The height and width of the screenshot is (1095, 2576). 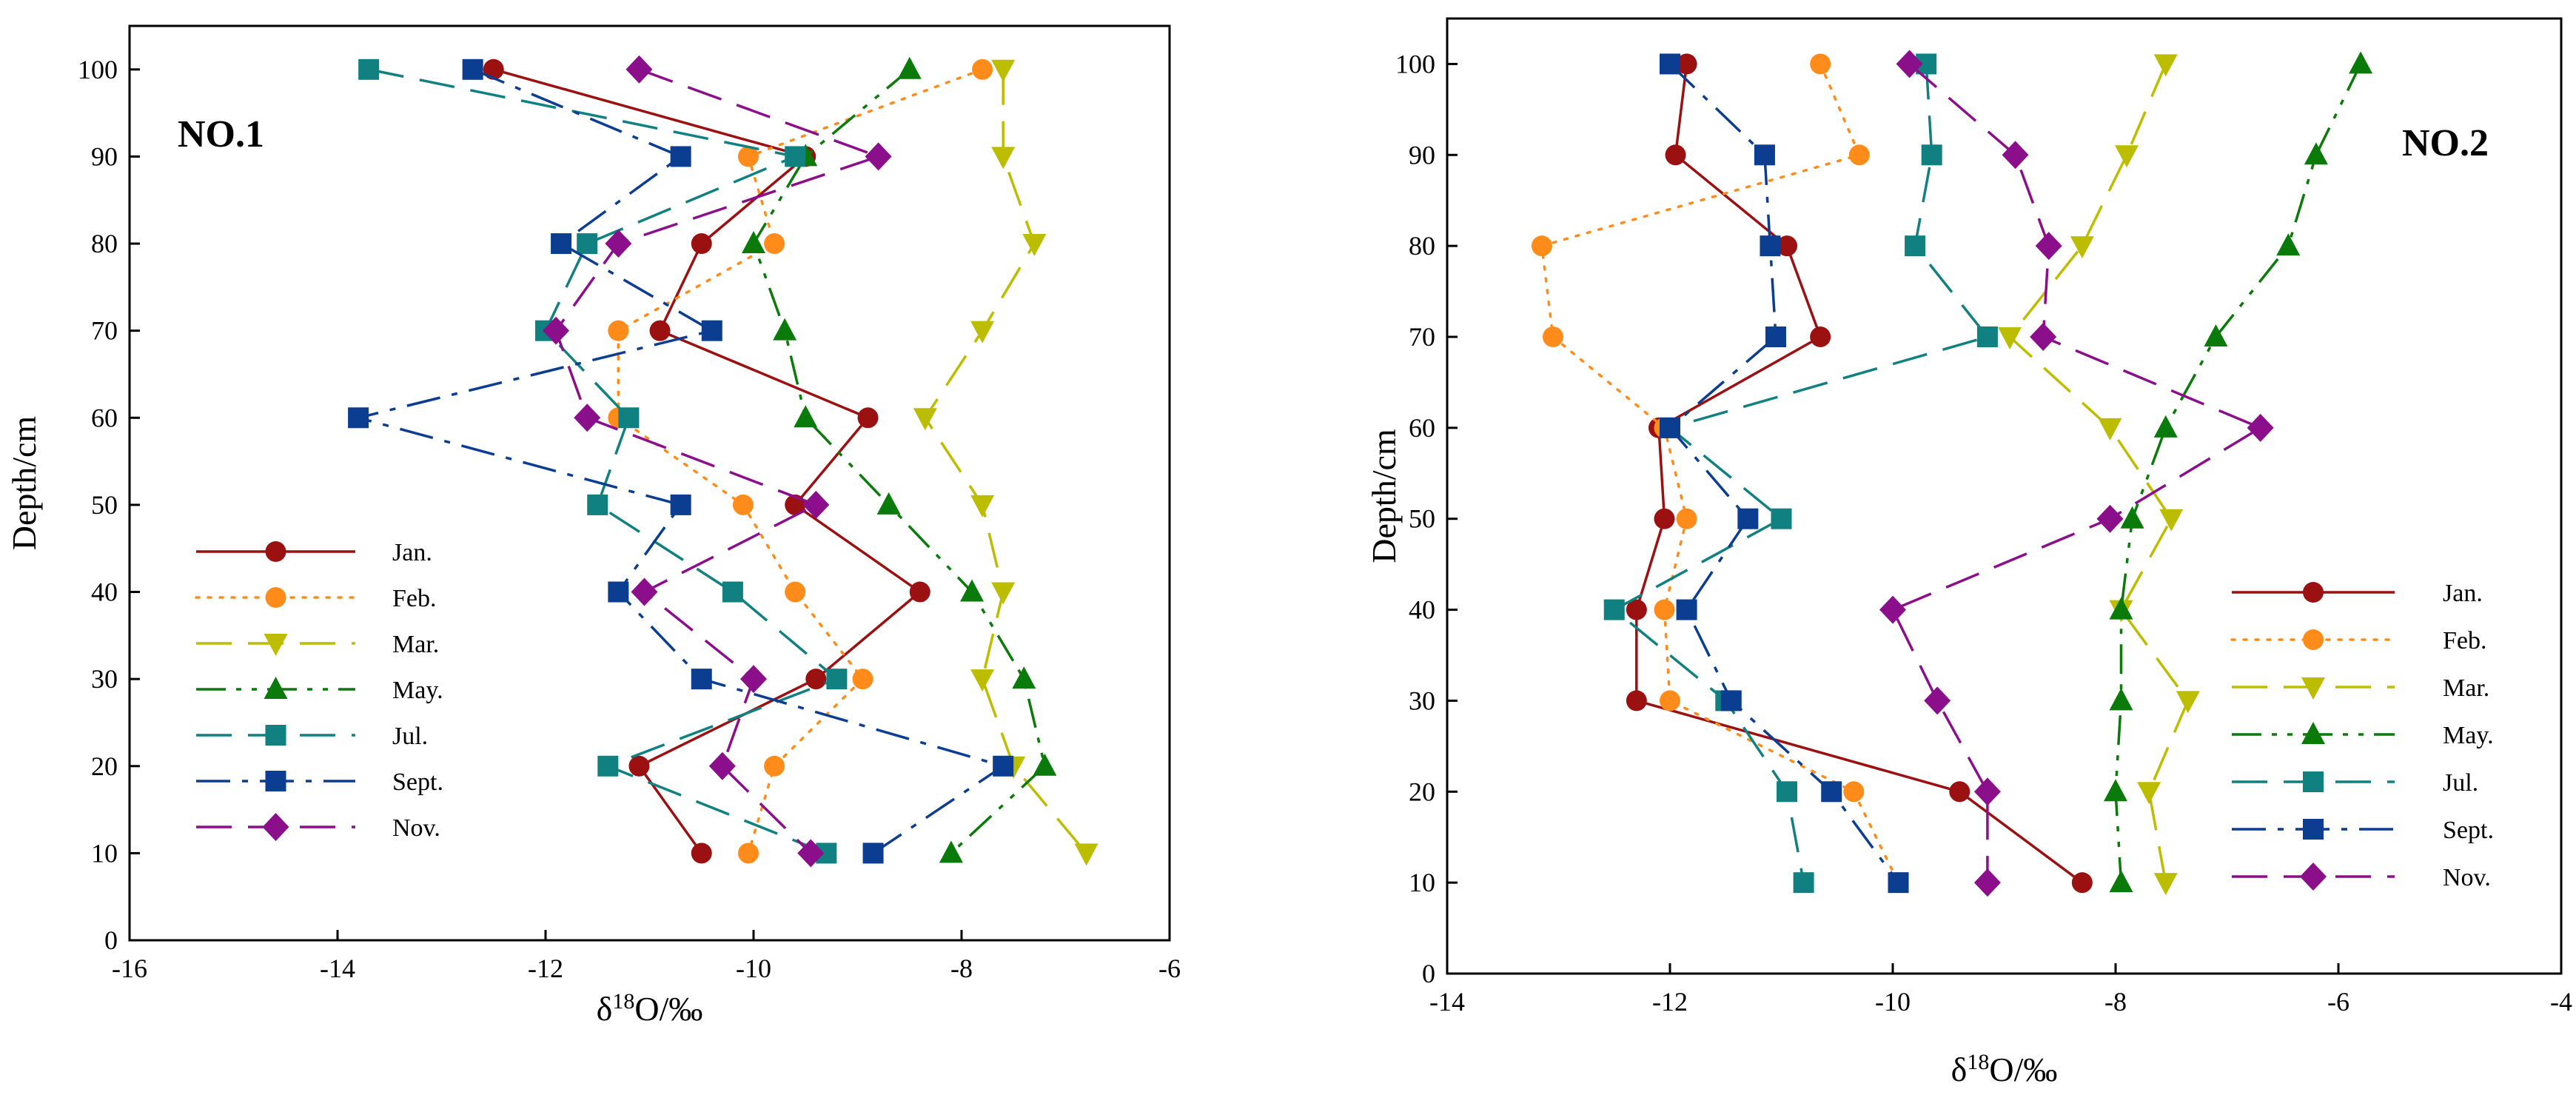 I want to click on series-line-jul, so click(x=603, y=461).